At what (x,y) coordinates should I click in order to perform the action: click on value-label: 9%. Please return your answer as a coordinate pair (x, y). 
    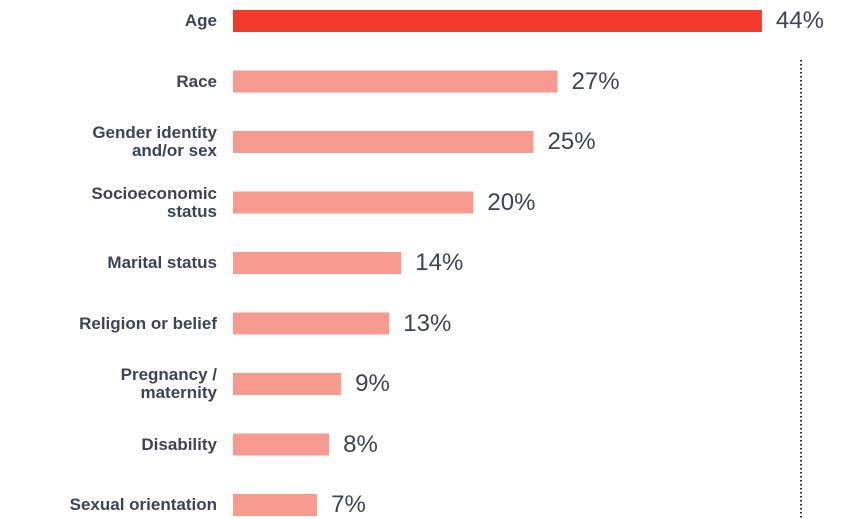
    Looking at the image, I should click on (372, 383).